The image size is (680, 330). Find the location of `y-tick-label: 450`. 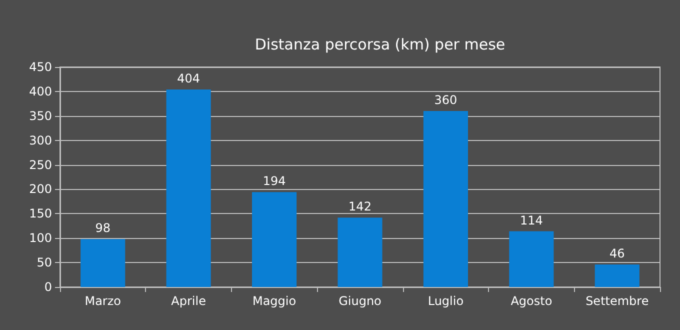

y-tick-label: 450 is located at coordinates (40, 67).